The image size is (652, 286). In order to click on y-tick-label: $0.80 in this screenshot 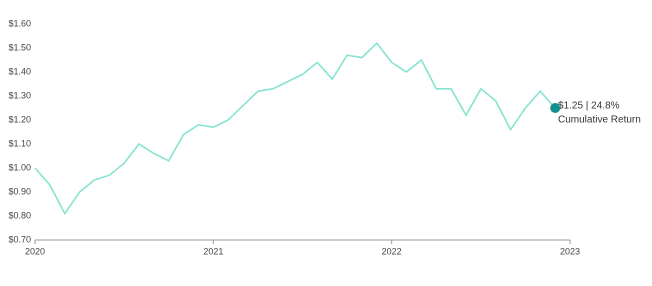, I will do `click(19, 215)`.